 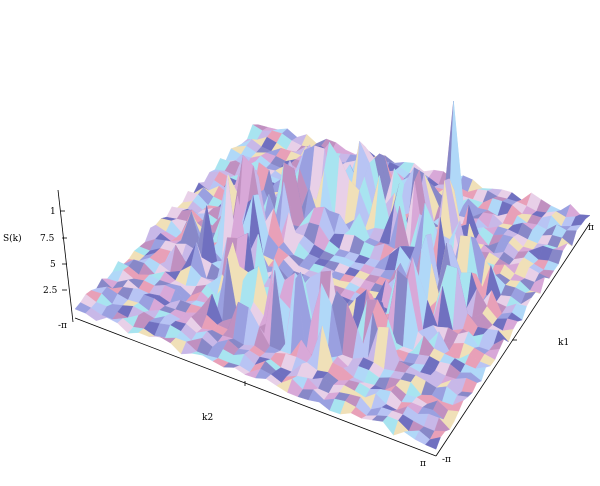 What do you see at coordinates (53, 212) in the screenshot?
I see `z-tick-label: 1` at bounding box center [53, 212].